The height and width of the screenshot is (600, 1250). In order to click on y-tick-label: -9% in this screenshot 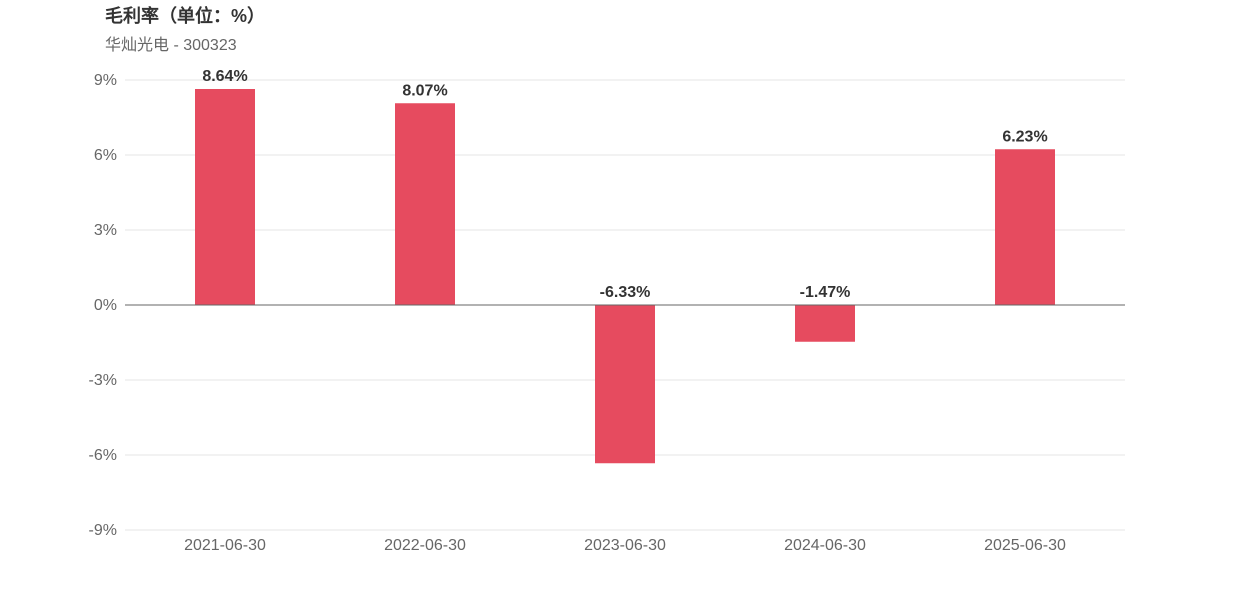, I will do `click(103, 530)`.